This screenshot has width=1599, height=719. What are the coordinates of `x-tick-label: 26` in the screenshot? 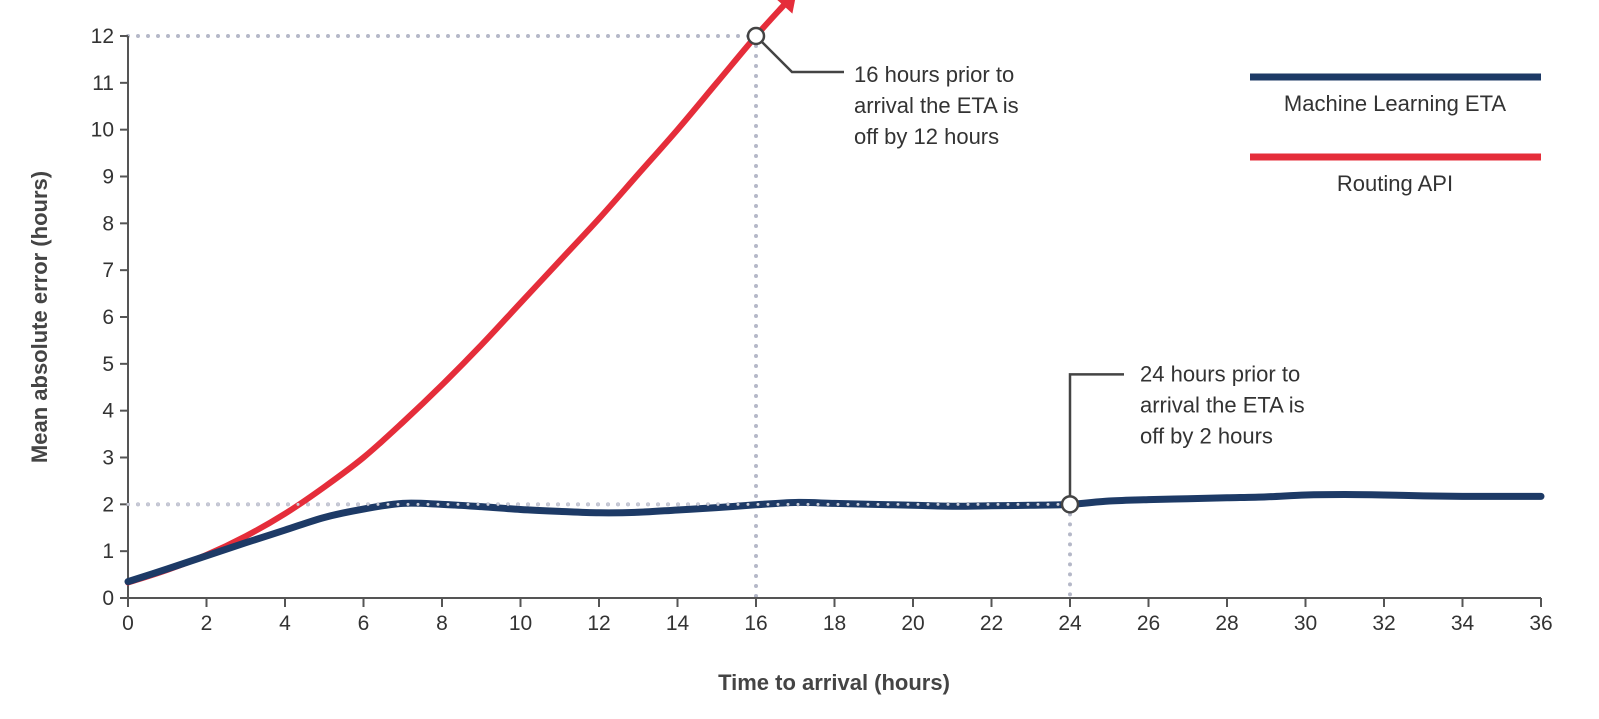 It's located at (1148, 623).